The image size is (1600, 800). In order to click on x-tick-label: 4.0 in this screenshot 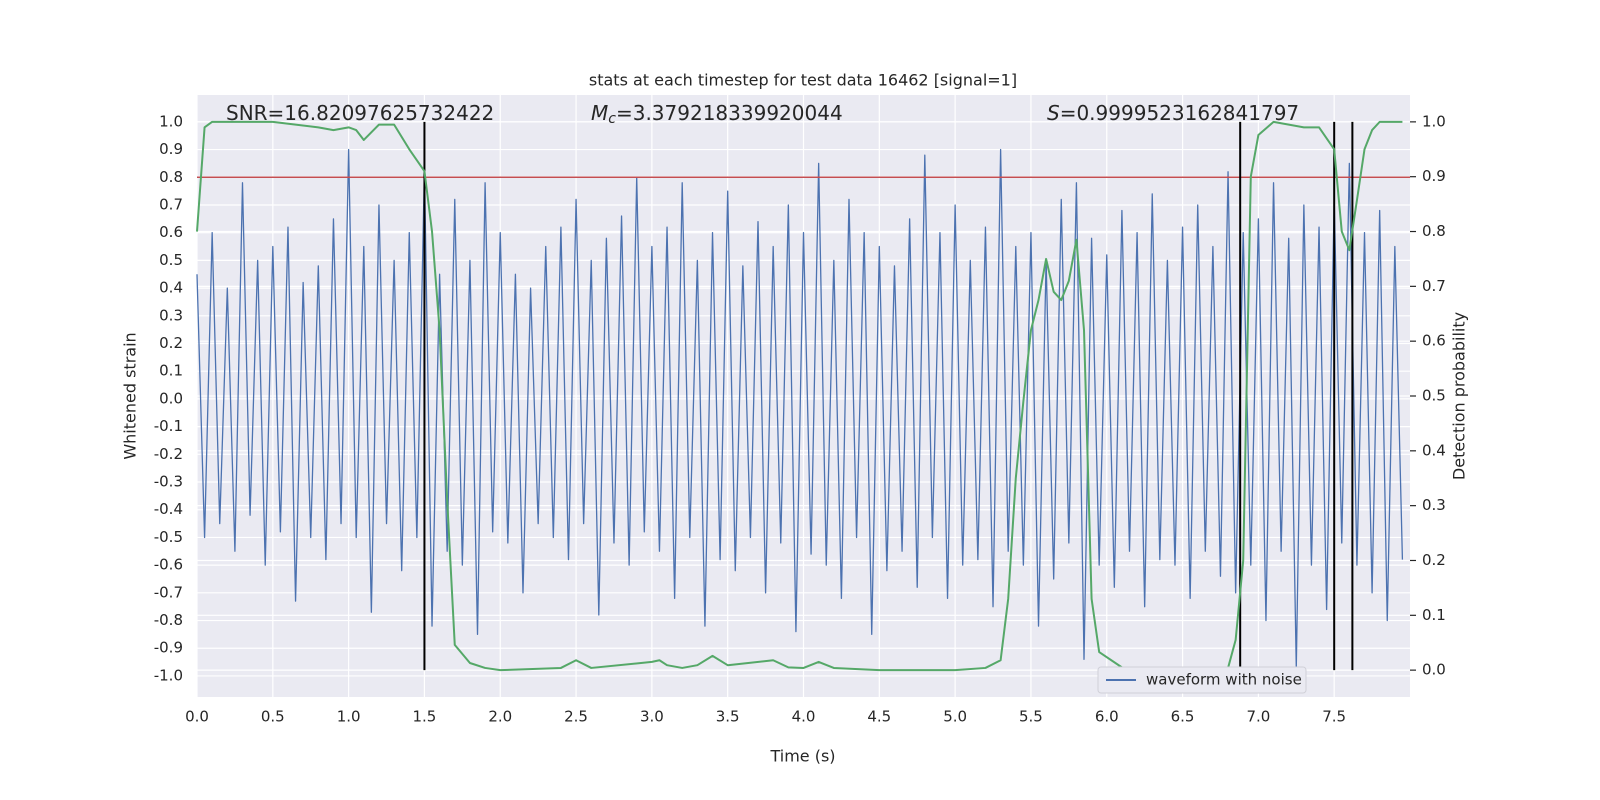, I will do `click(804, 717)`.